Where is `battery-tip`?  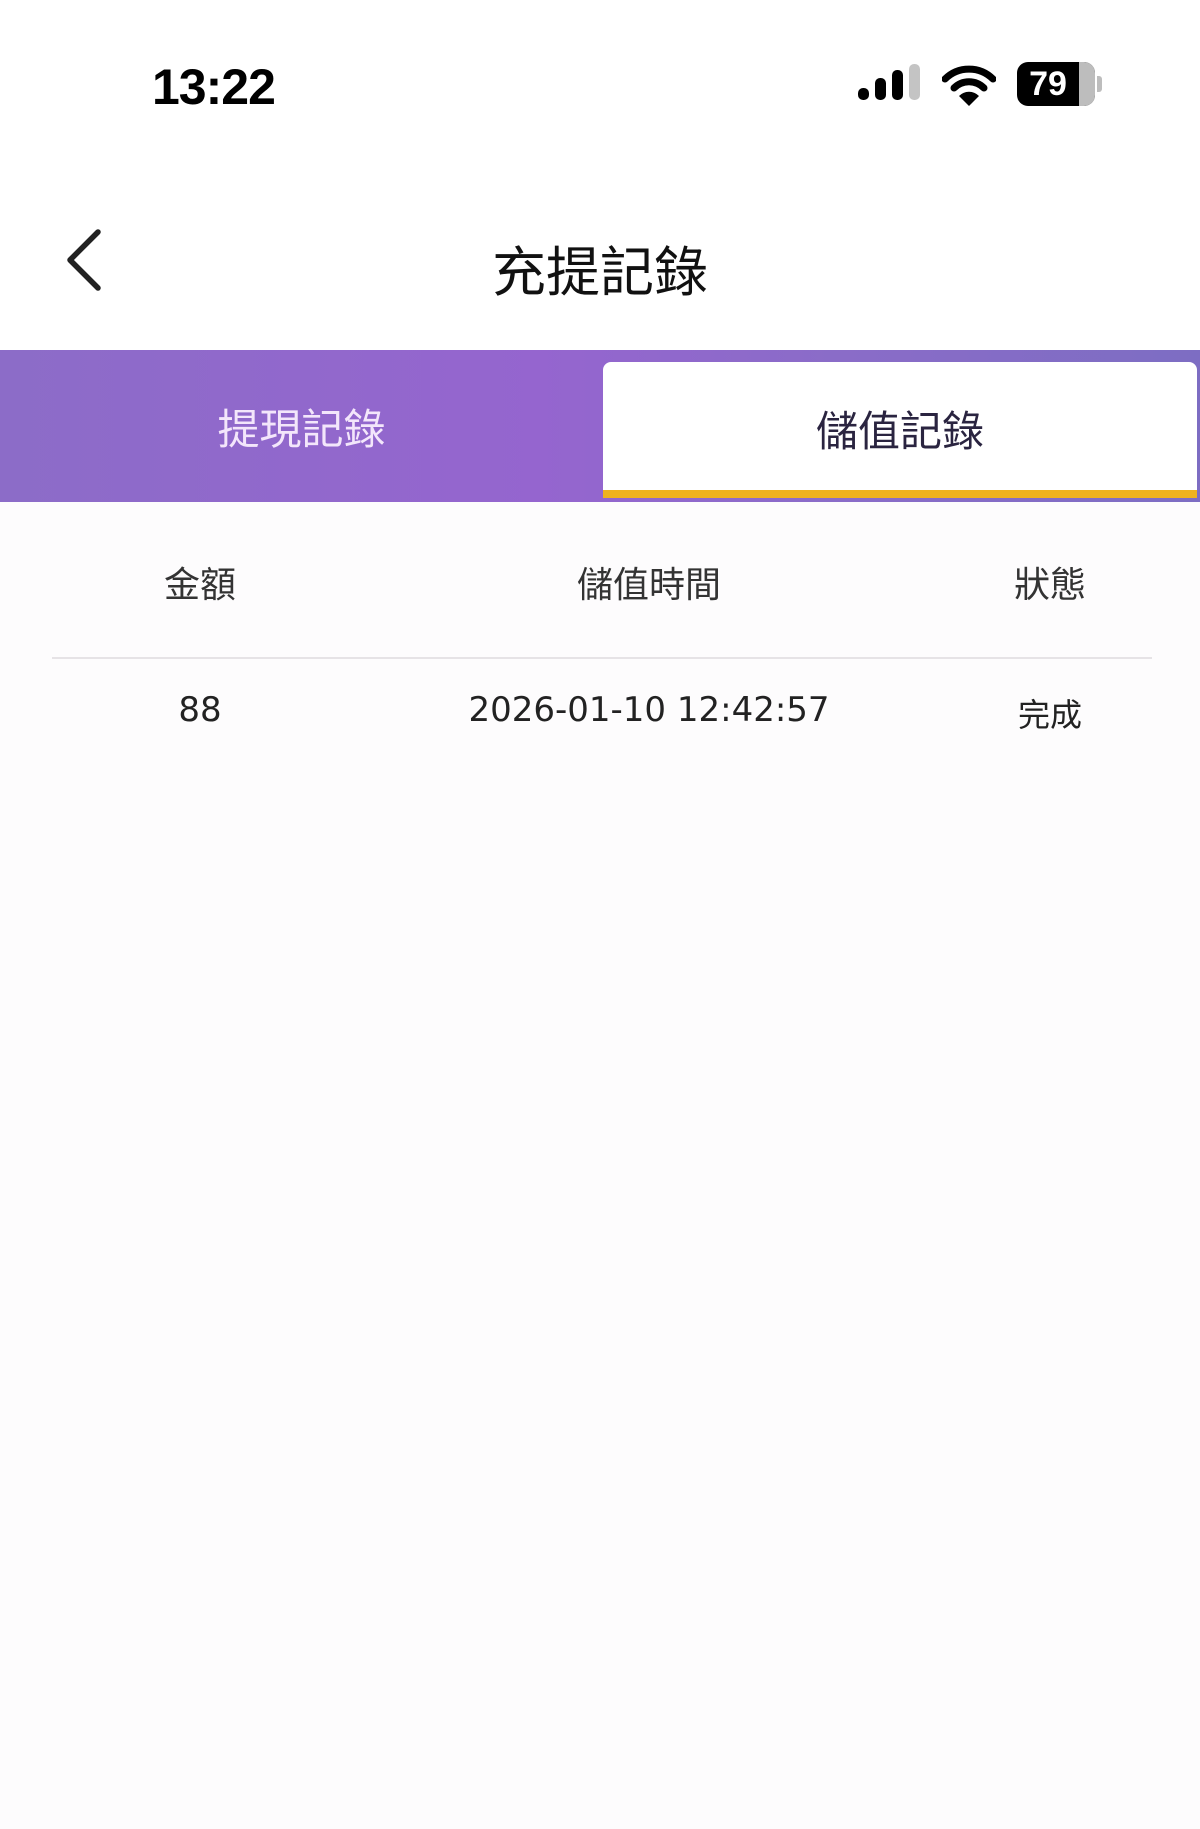
battery-tip is located at coordinates (1099, 84).